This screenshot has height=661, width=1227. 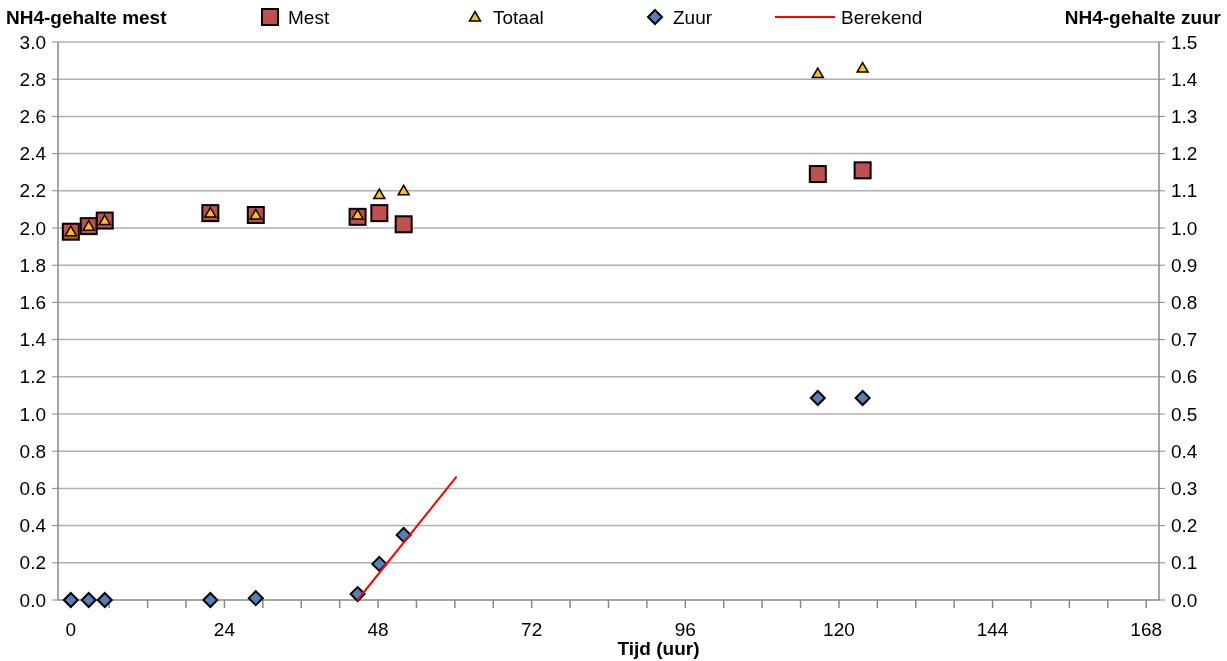 I want to click on y-tick-label: 1.8, so click(x=32, y=265).